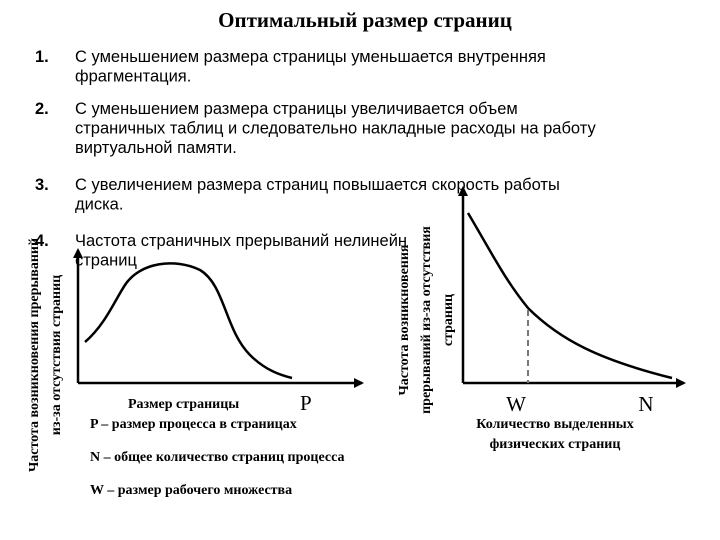  Describe the element at coordinates (404, 319) in the screenshot. I see `y-label: Частота возникновения` at that location.